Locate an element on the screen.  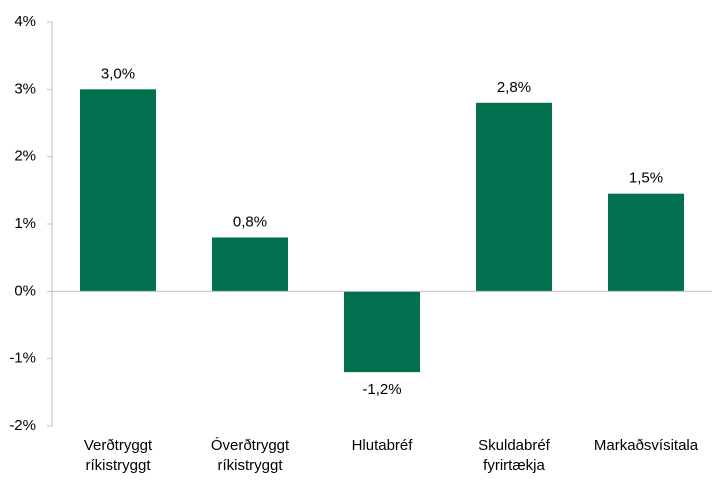
y-tick-label: 0% is located at coordinates (25, 290).